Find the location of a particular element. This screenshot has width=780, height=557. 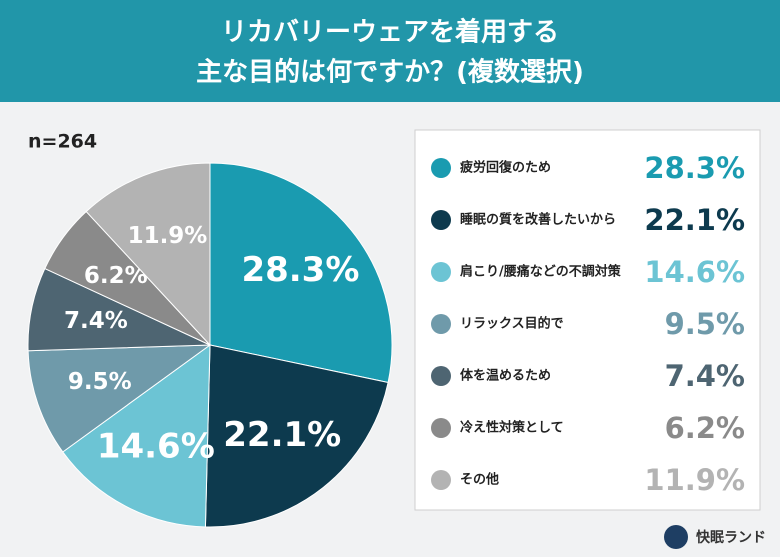

legend-label: その他 is located at coordinates (479, 480).